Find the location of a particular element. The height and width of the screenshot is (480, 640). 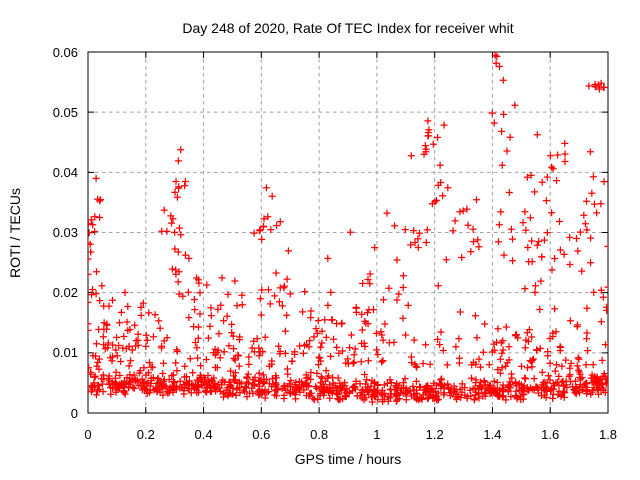

x-tick-label: 0.6 is located at coordinates (261, 434).